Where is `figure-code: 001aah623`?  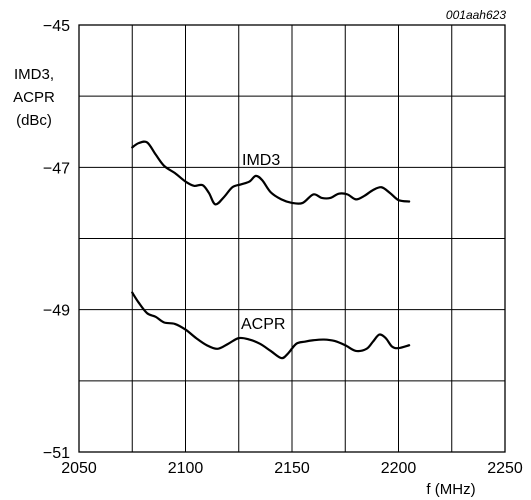 figure-code: 001aah623 is located at coordinates (476, 15).